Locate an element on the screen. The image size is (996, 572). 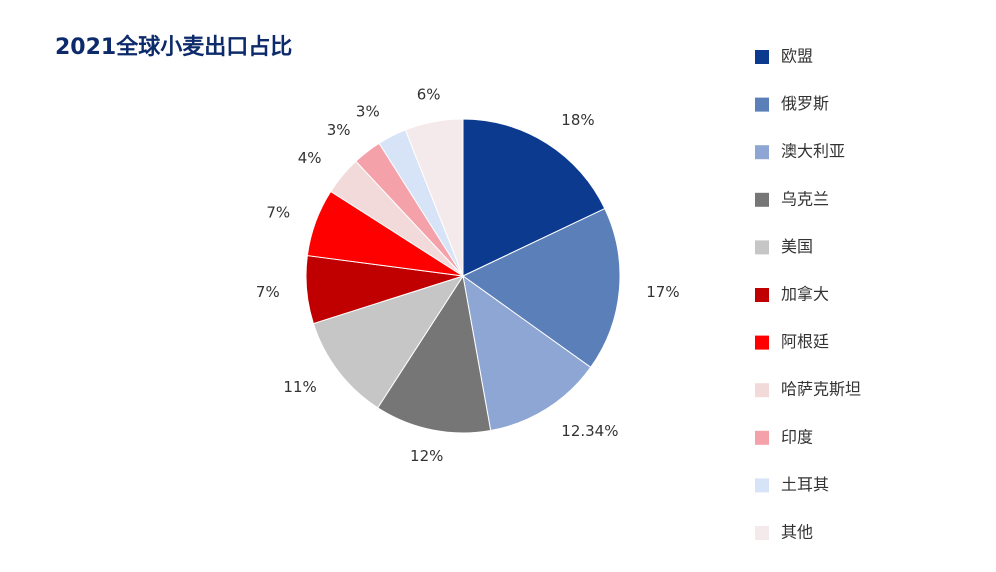
legend-label: 俄罗斯 is located at coordinates (805, 103).